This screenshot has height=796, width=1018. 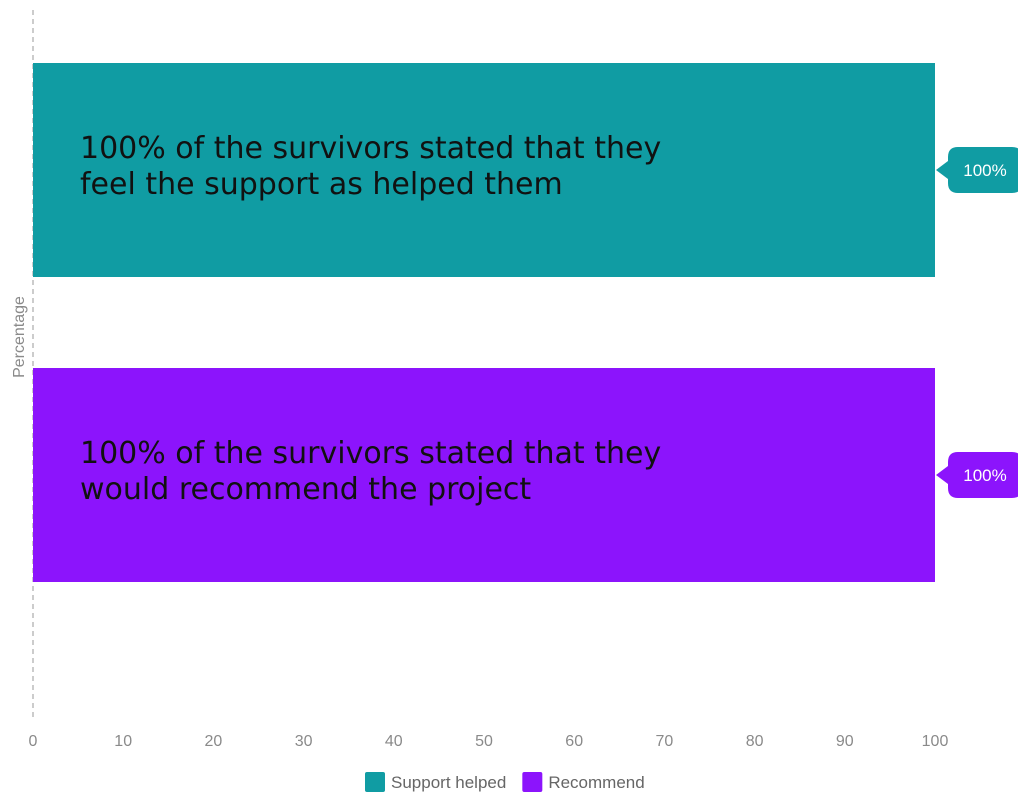 I want to click on legend-label: Support helped, so click(x=448, y=782).